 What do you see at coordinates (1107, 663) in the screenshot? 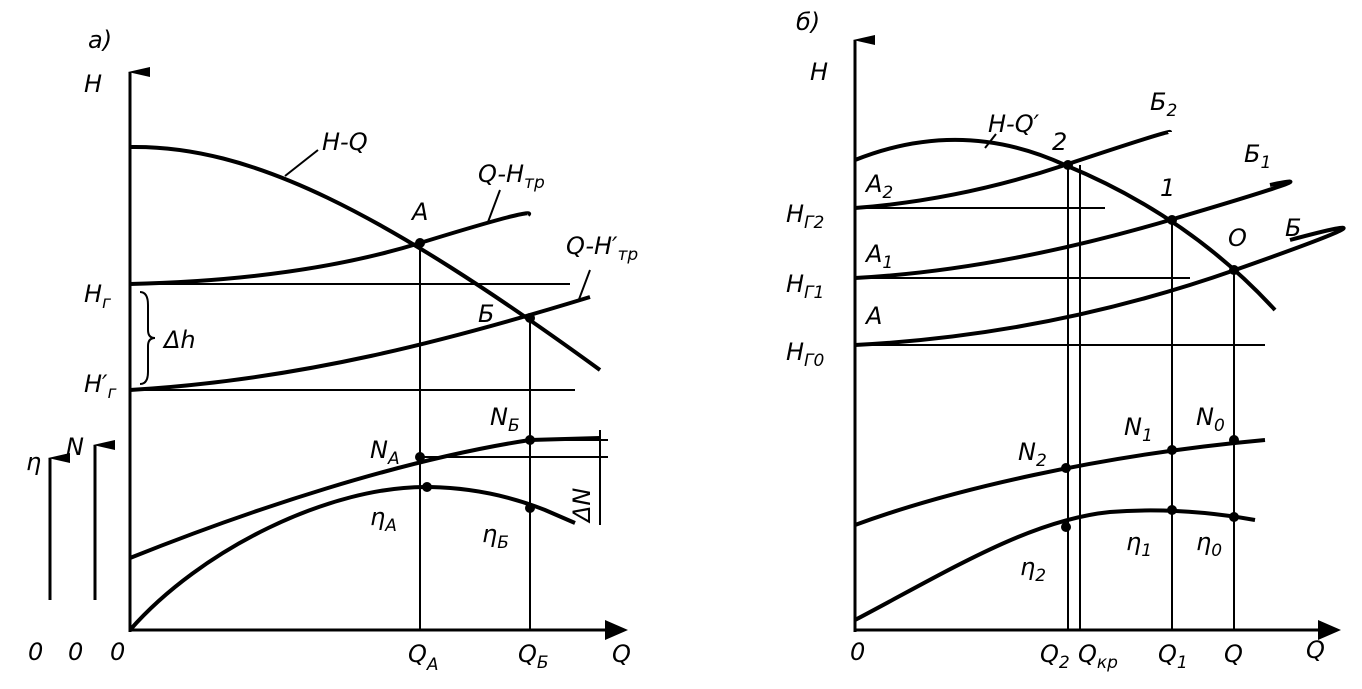
I see `subscript: кр` at bounding box center [1107, 663].